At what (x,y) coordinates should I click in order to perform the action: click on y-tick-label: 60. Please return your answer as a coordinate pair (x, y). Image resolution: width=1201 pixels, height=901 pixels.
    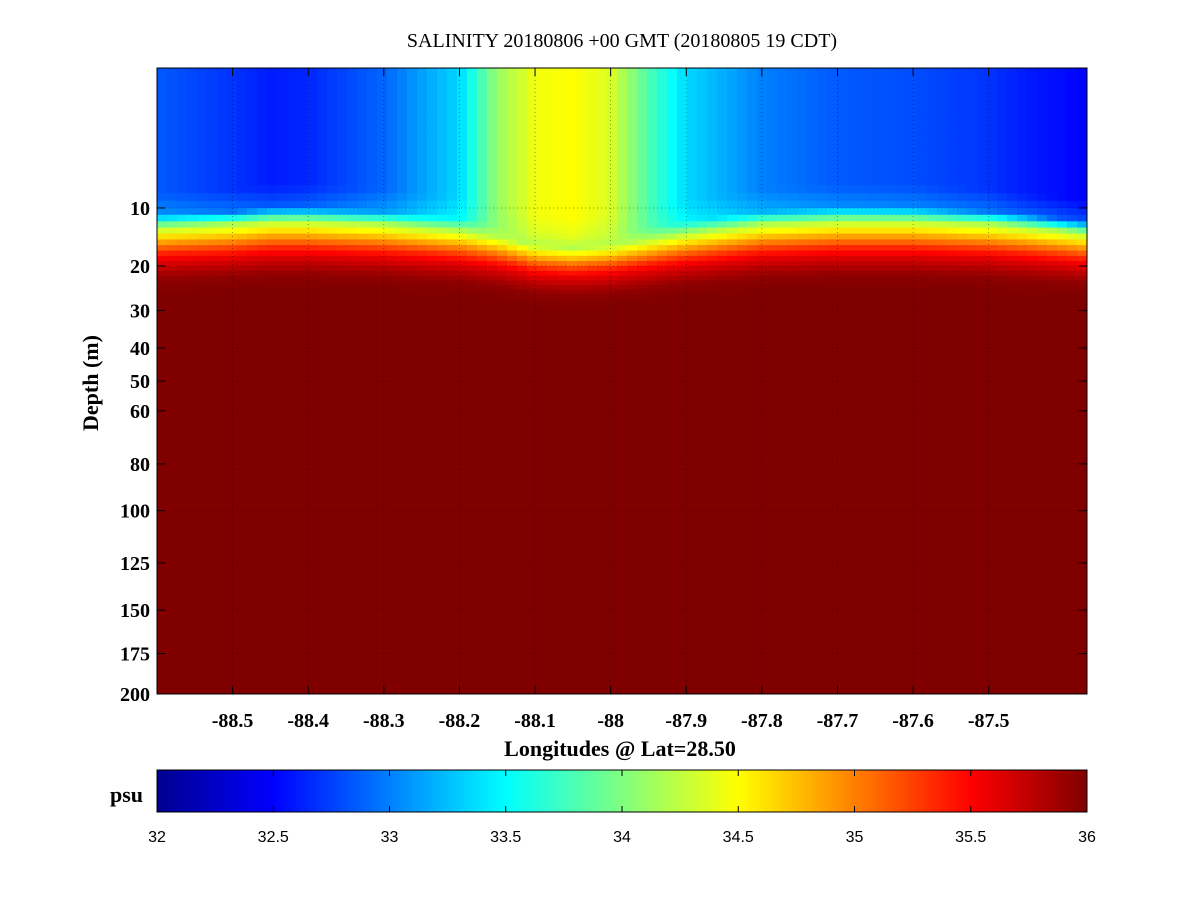
    Looking at the image, I should click on (140, 412).